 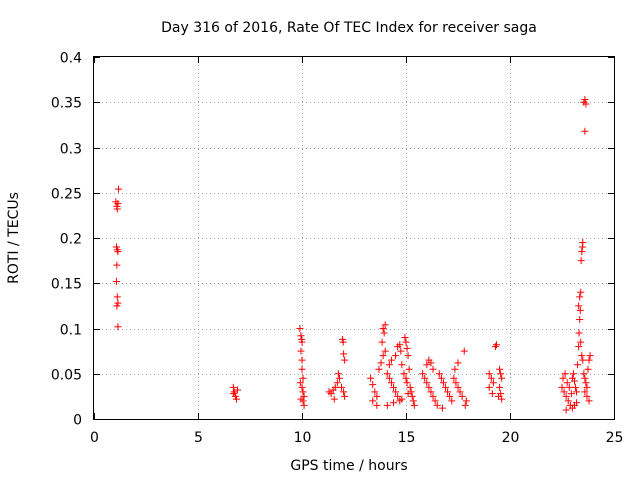 I want to click on y-tick-label: 0.4, so click(x=71, y=59).